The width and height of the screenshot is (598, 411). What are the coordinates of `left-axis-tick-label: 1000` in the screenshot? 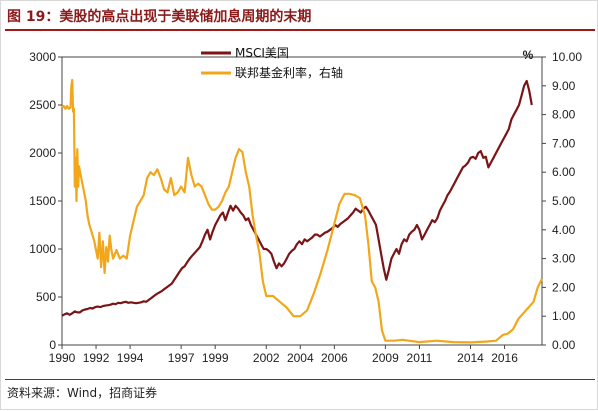 It's located at (42, 249).